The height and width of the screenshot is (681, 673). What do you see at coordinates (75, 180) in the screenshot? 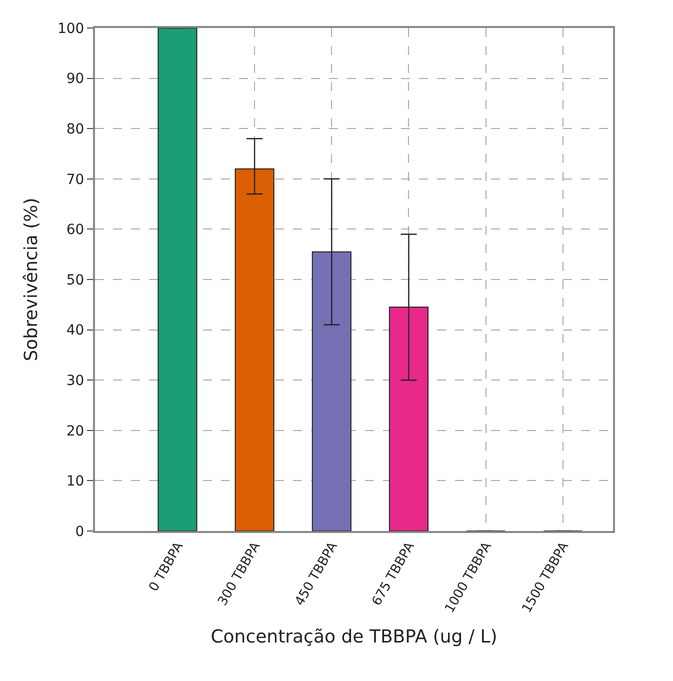
I see `y-tick-label: 70` at bounding box center [75, 180].